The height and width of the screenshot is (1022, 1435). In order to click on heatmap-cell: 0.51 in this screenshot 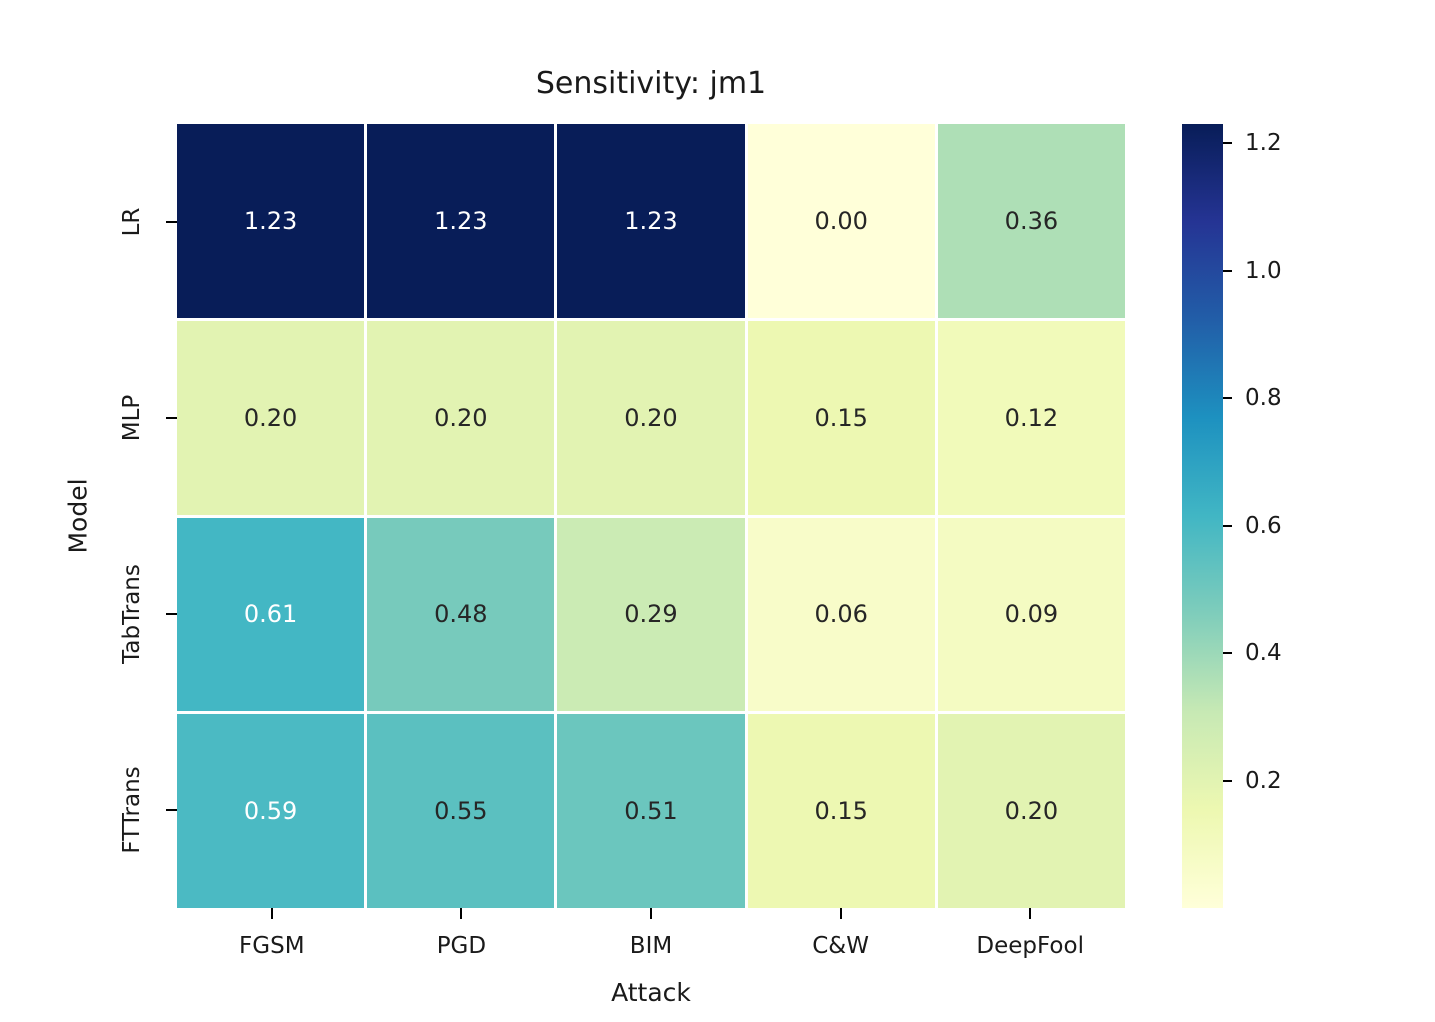, I will do `click(651, 811)`.